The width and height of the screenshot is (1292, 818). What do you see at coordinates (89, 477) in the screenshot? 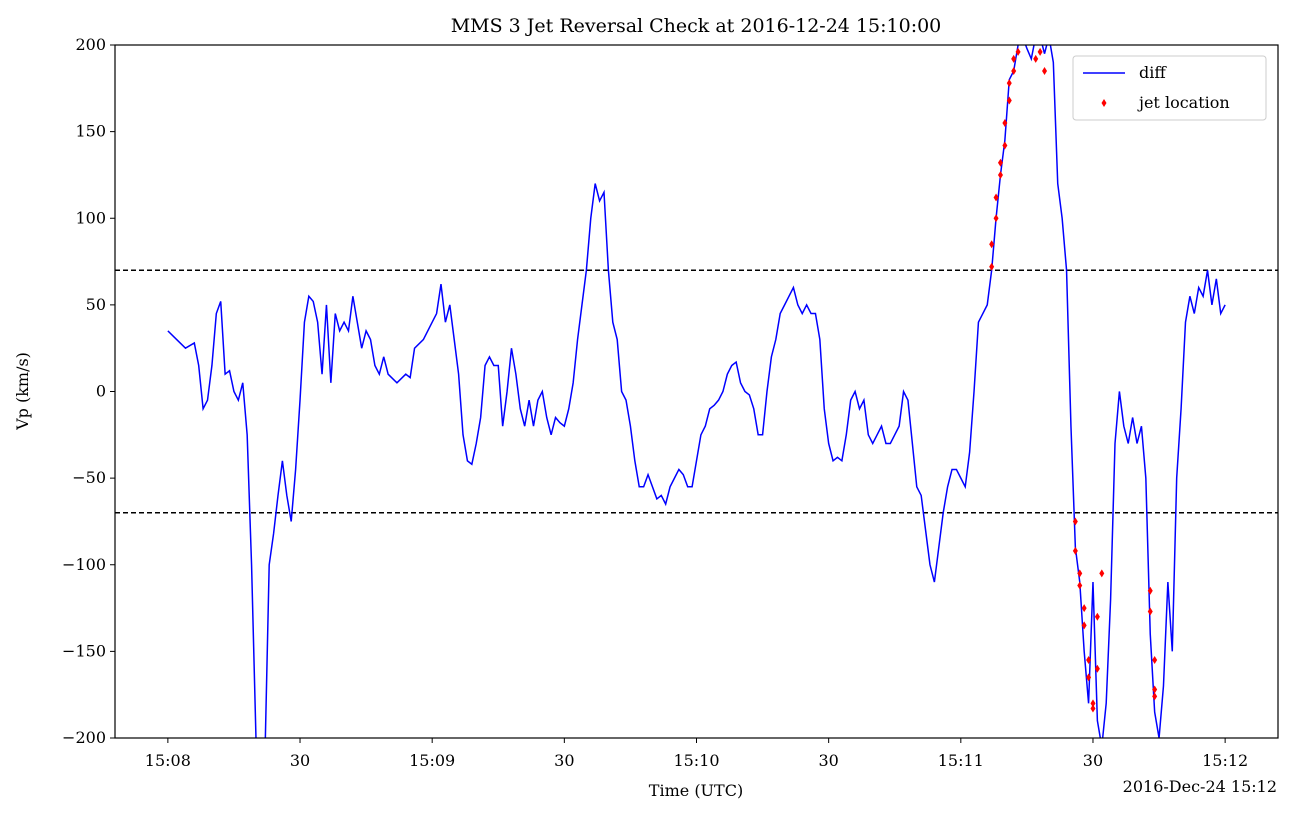
I see `y-tick-label: −50` at bounding box center [89, 477].